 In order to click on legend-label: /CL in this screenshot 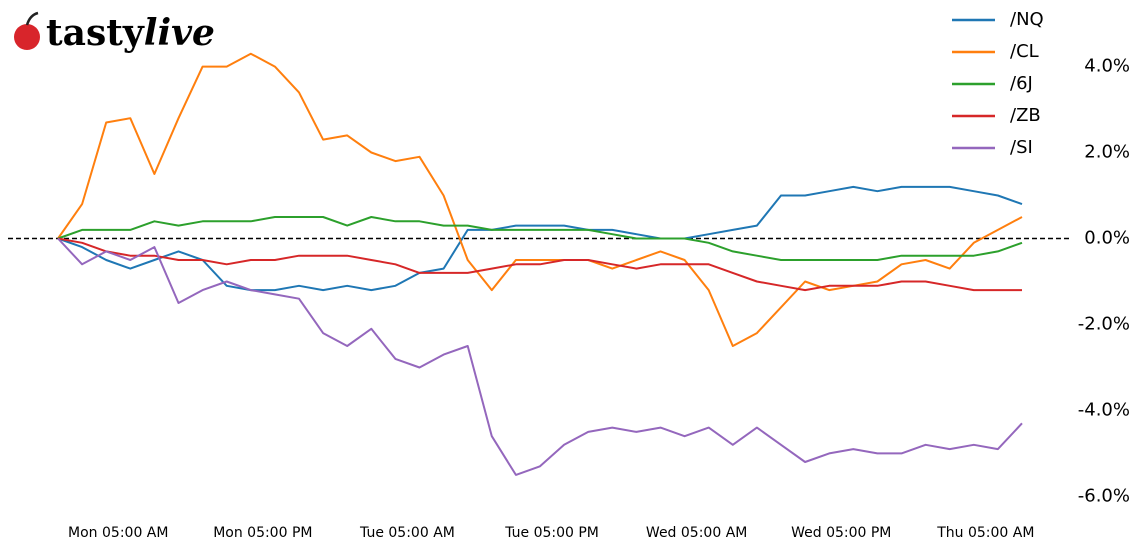, I will do `click(1024, 51)`.